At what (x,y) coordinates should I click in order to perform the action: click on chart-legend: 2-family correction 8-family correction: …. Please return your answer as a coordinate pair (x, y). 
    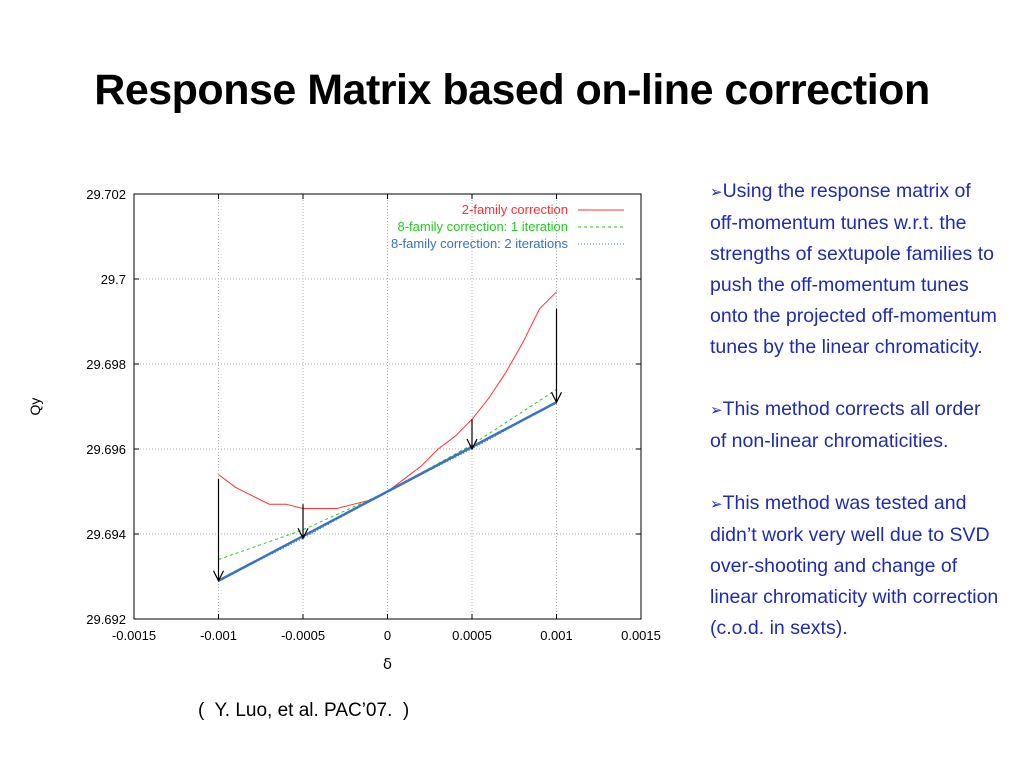
    Looking at the image, I should click on (507, 226).